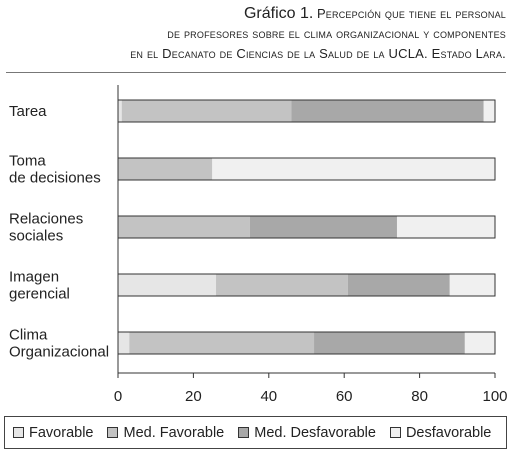 Image resolution: width=512 pixels, height=459 pixels. Describe the element at coordinates (184, 227) in the screenshot. I see `bar-relaciones-sociales-med-favorable` at that location.